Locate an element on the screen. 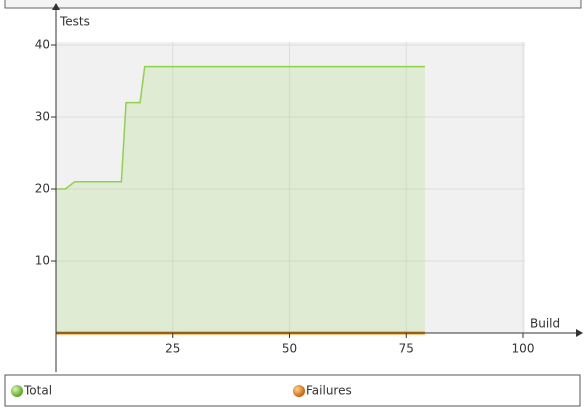 This screenshot has height=412, width=587. y-tick-label: 40 is located at coordinates (42, 45).